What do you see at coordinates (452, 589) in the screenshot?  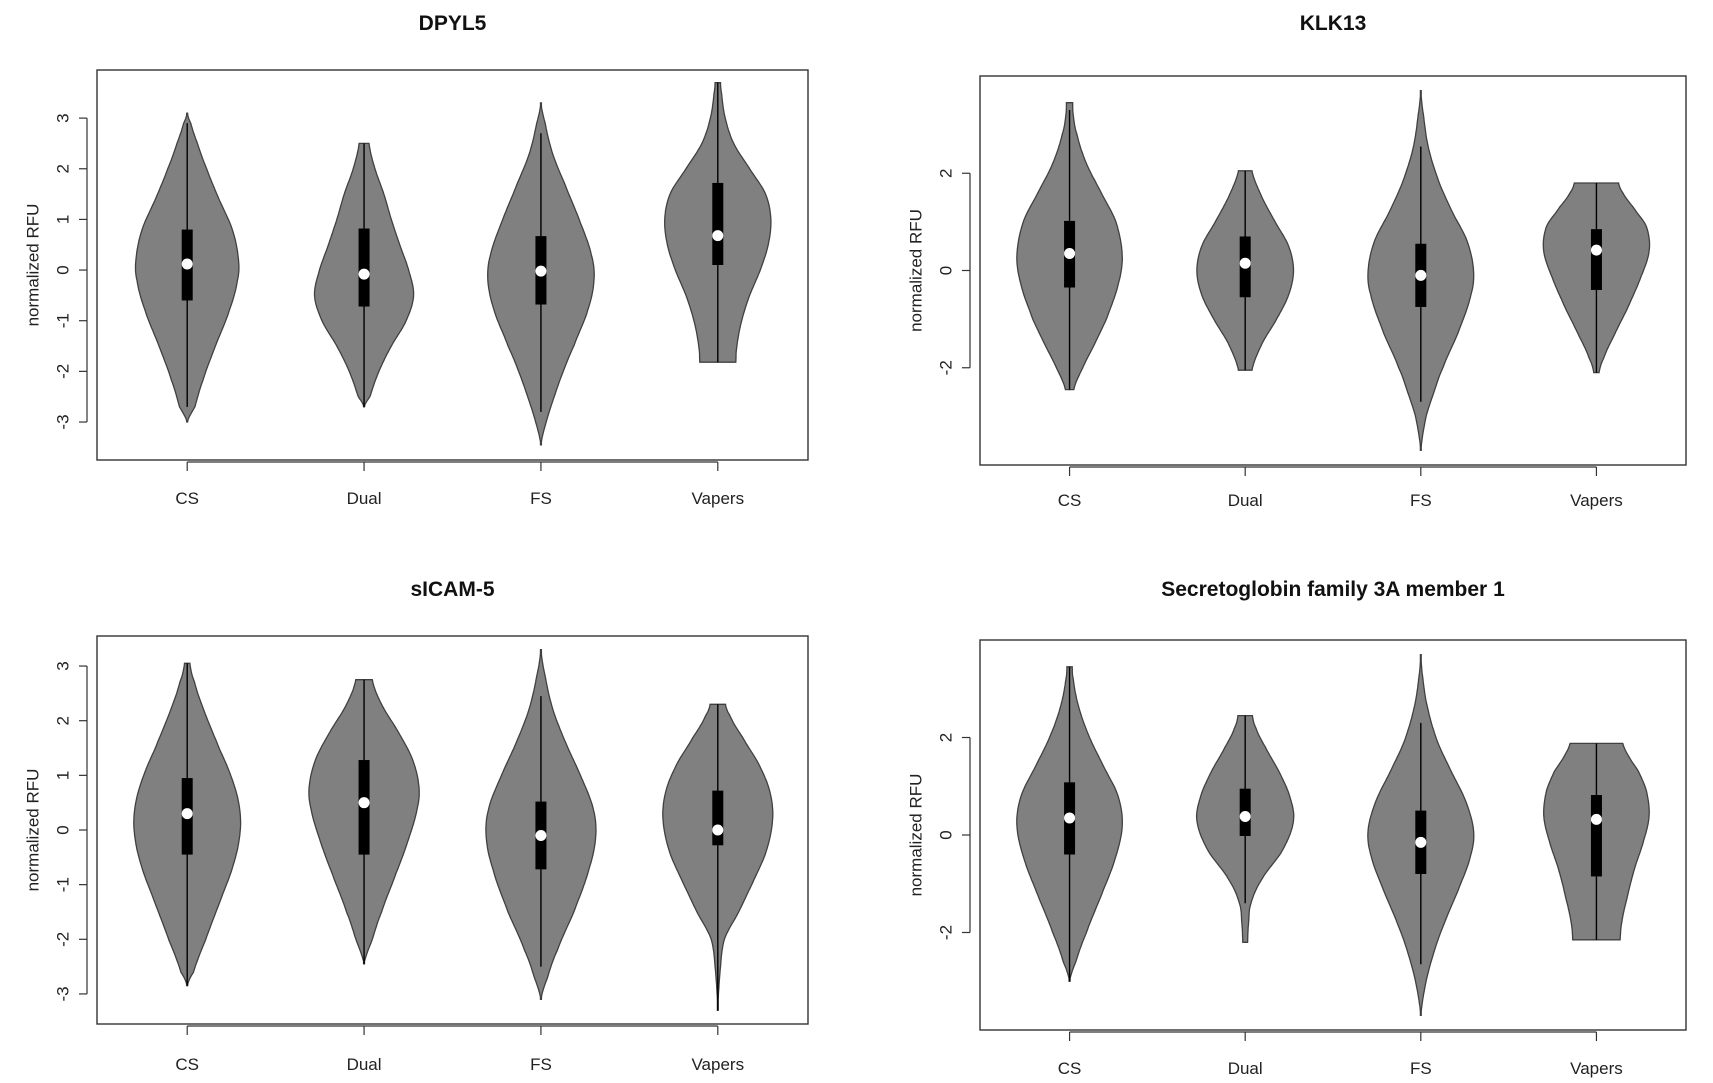 I see `chart-title: sICAM-5` at bounding box center [452, 589].